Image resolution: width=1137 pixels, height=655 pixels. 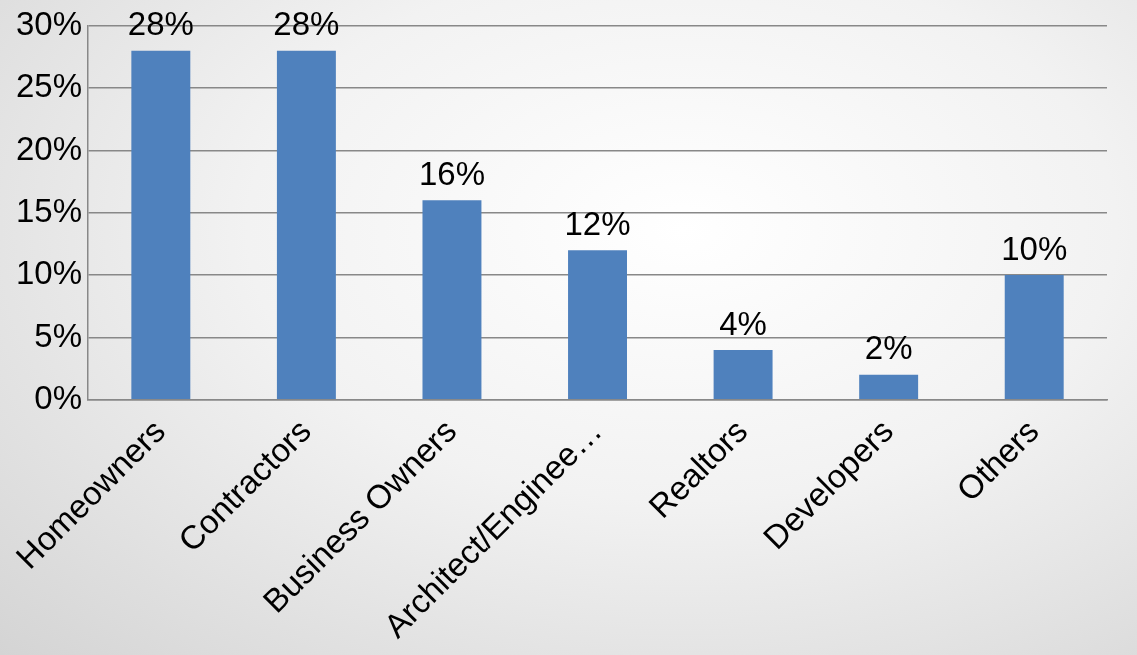 I want to click on data-label: 10%, so click(x=1034, y=248).